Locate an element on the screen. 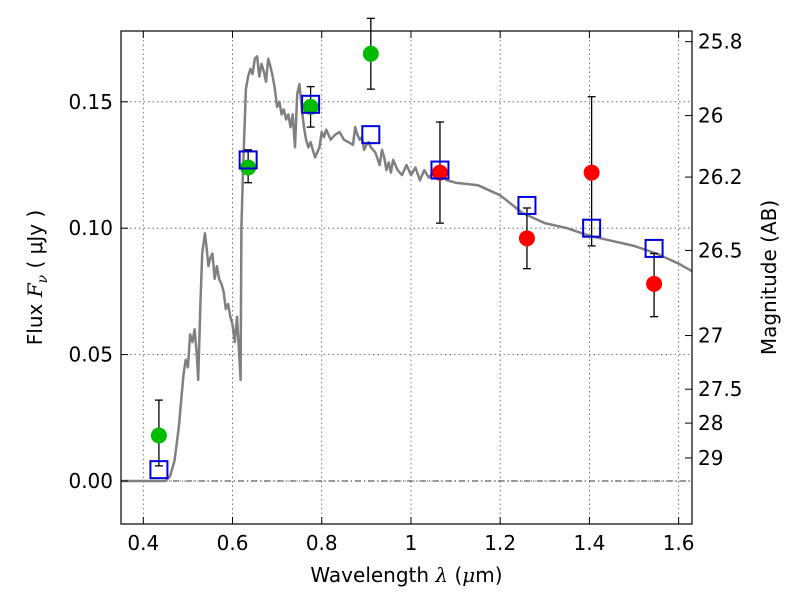 The width and height of the screenshot is (800, 600). x-tick-label: 1 is located at coordinates (411, 543).